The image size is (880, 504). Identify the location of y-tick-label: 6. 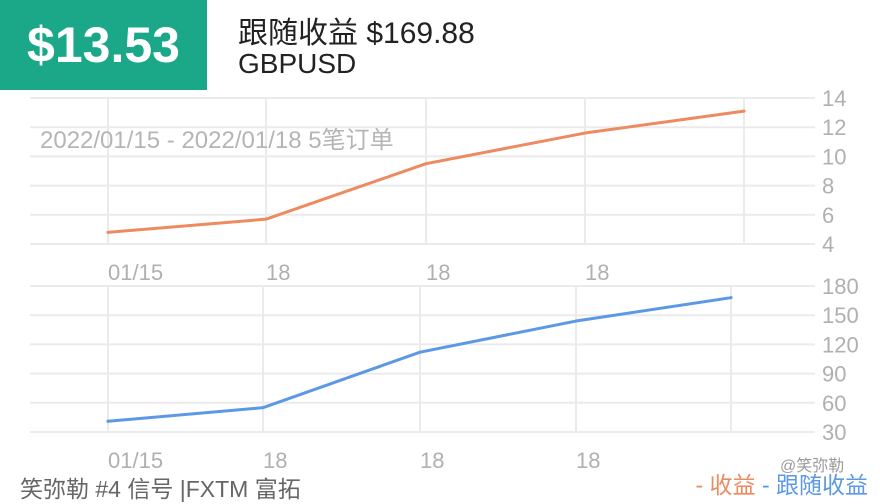
(828, 215).